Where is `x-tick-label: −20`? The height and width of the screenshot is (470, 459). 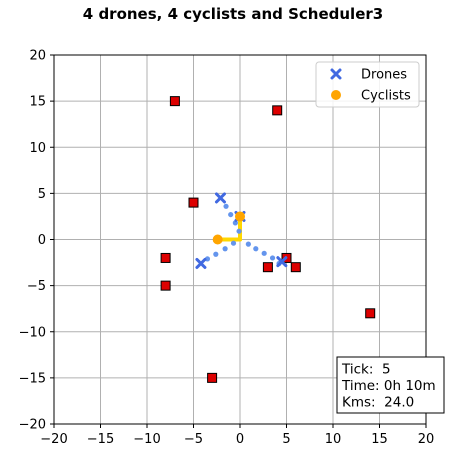
x-tick-label: −20 is located at coordinates (53, 439).